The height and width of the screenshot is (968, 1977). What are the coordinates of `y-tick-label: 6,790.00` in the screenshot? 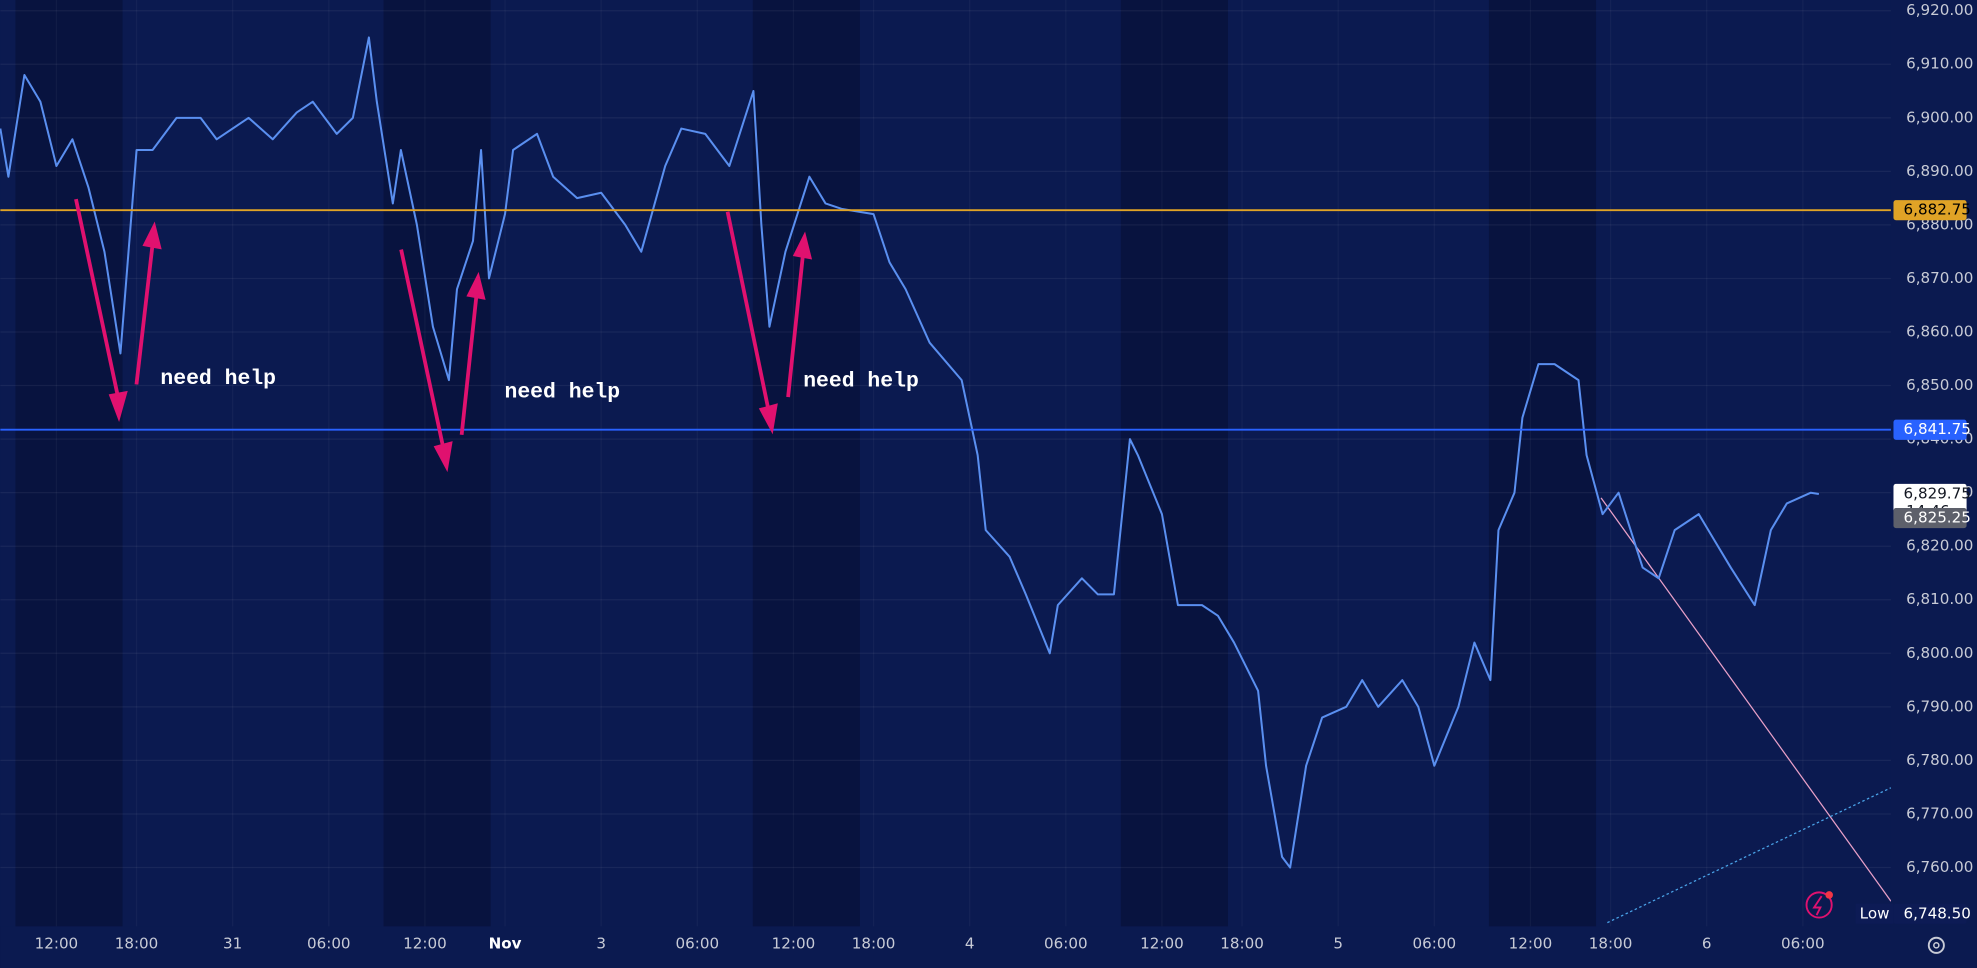 It's located at (1939, 706).